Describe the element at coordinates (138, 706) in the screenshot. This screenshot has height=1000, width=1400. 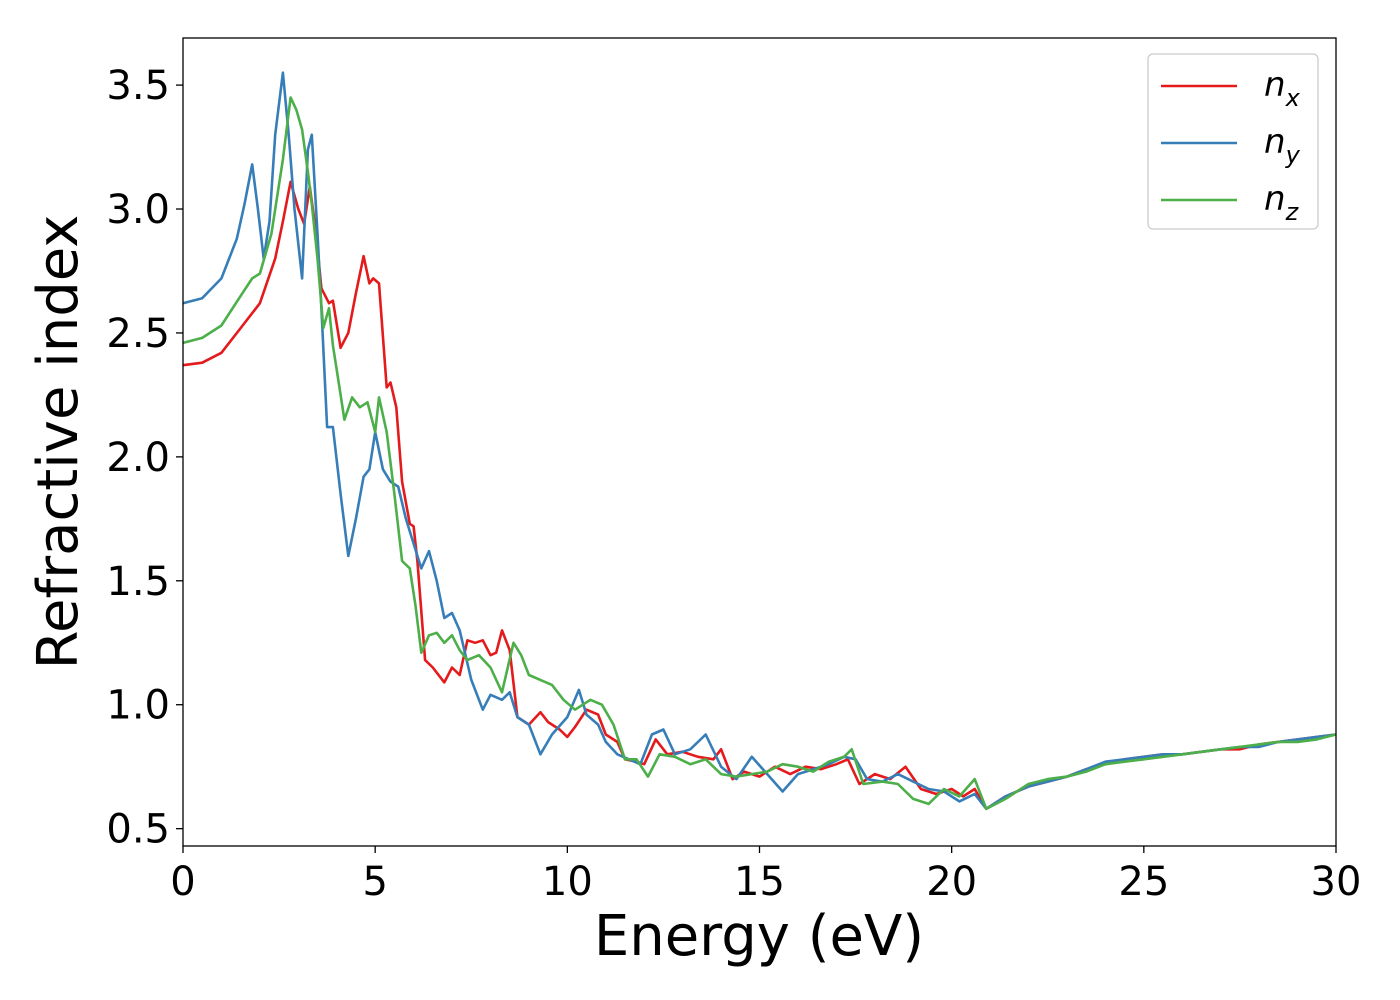
I see `y-tick-label: 1.0` at that location.